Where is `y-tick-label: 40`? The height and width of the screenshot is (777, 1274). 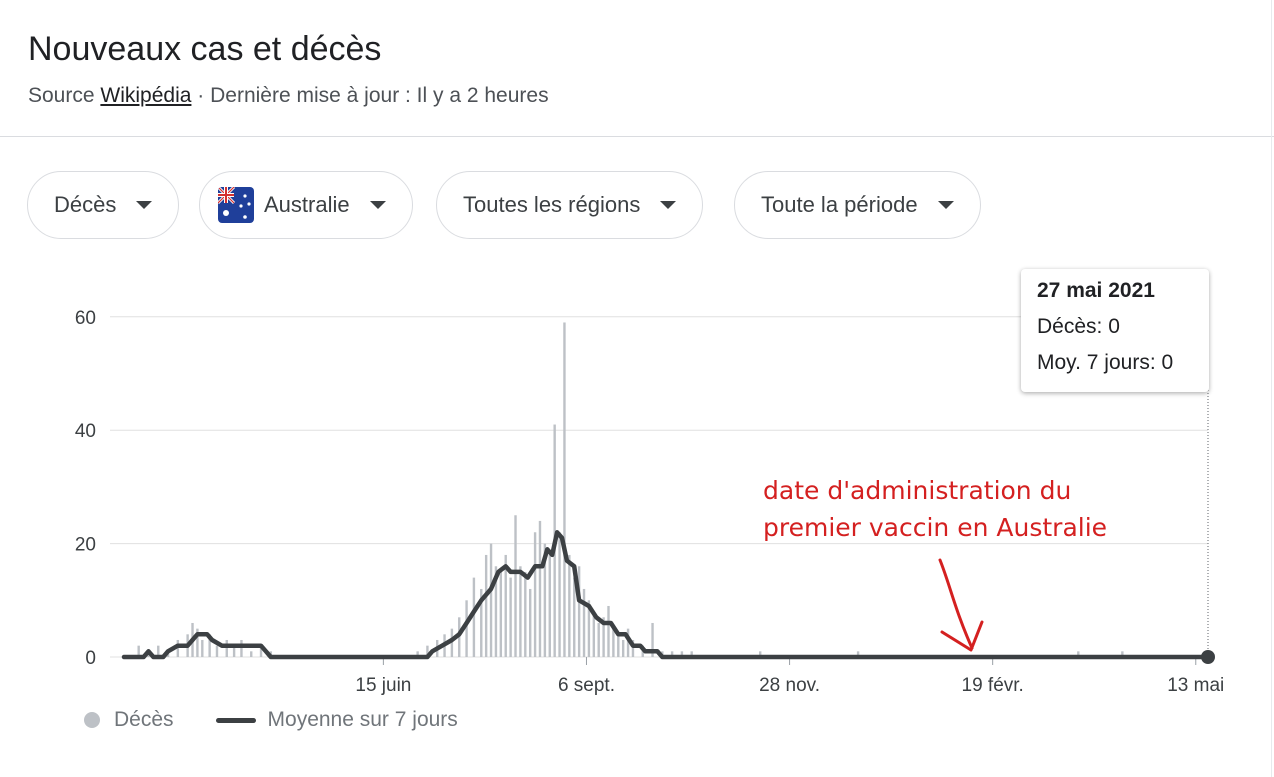
y-tick-label: 40 is located at coordinates (85, 431).